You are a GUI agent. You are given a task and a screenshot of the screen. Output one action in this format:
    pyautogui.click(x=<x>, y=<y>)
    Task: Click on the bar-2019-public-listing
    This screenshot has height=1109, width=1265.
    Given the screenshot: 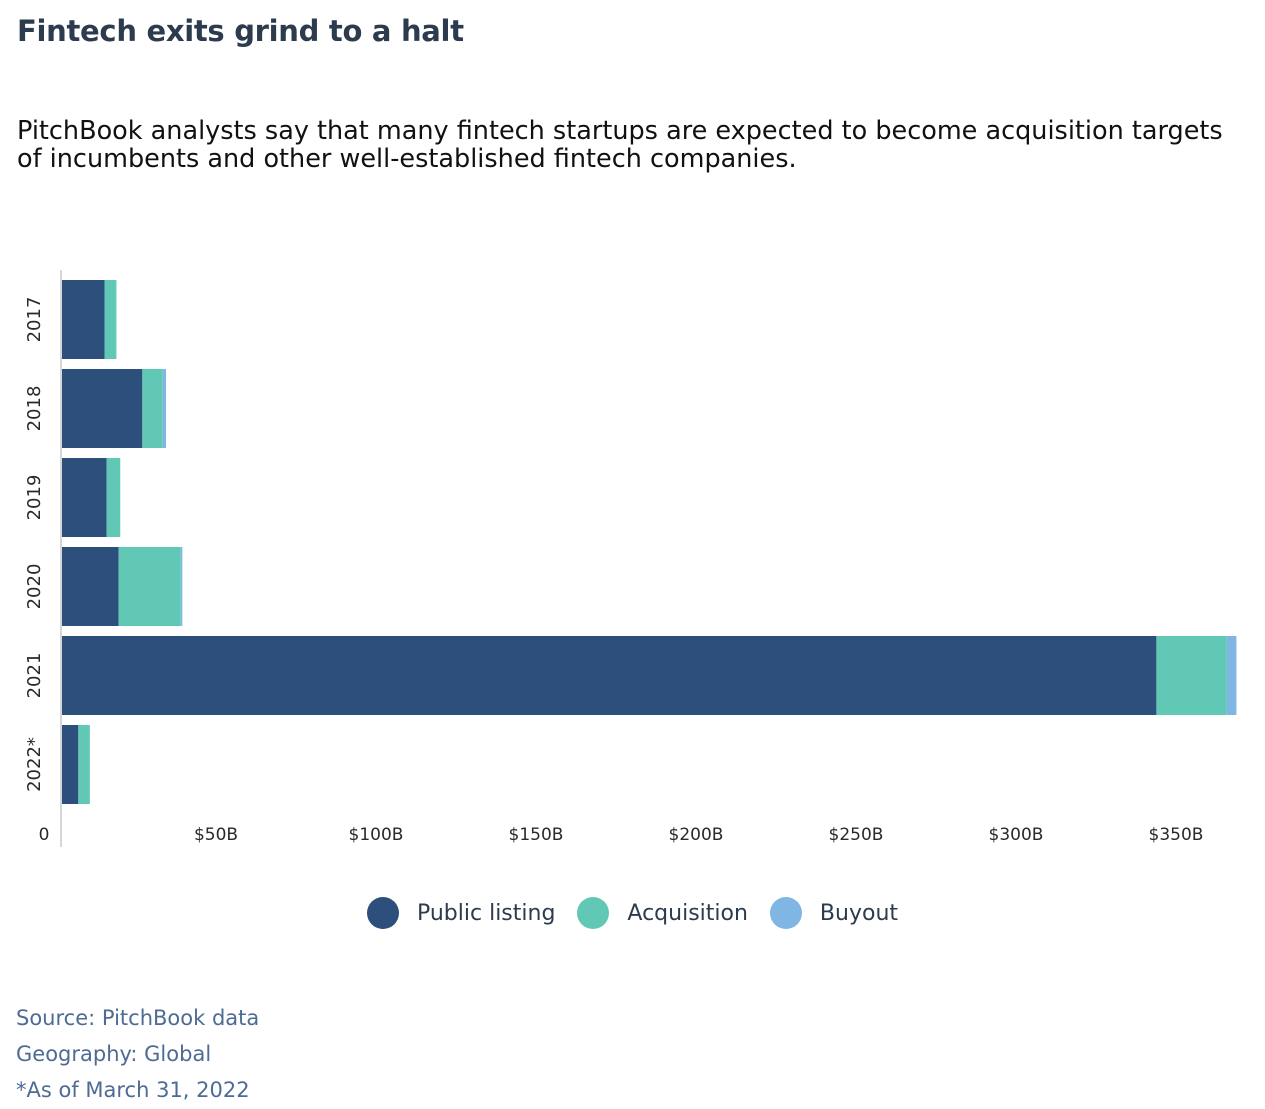 What is the action you would take?
    pyautogui.click(x=84, y=497)
    